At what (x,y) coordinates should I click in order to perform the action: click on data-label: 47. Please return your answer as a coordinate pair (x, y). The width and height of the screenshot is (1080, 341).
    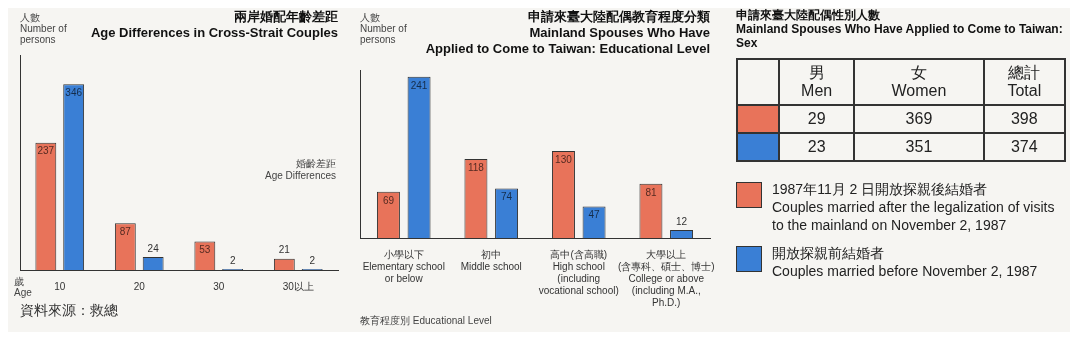
    Looking at the image, I should click on (594, 215).